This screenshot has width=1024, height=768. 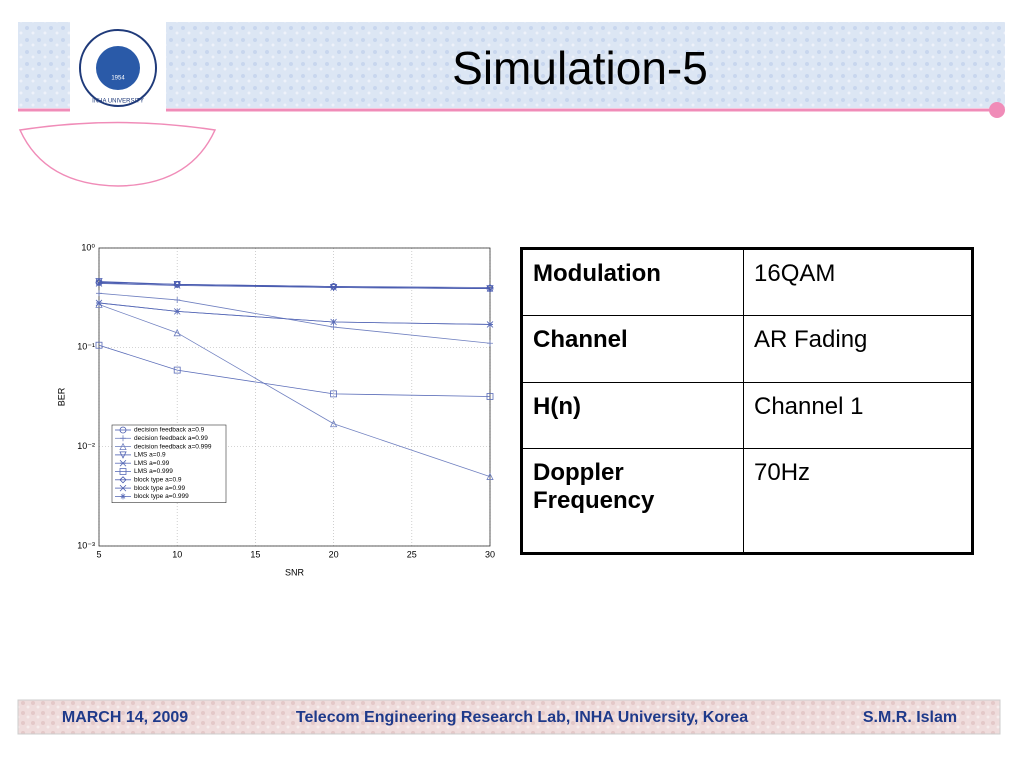 I want to click on table-row: Doppler Frequency 70Hz, so click(x=747, y=501).